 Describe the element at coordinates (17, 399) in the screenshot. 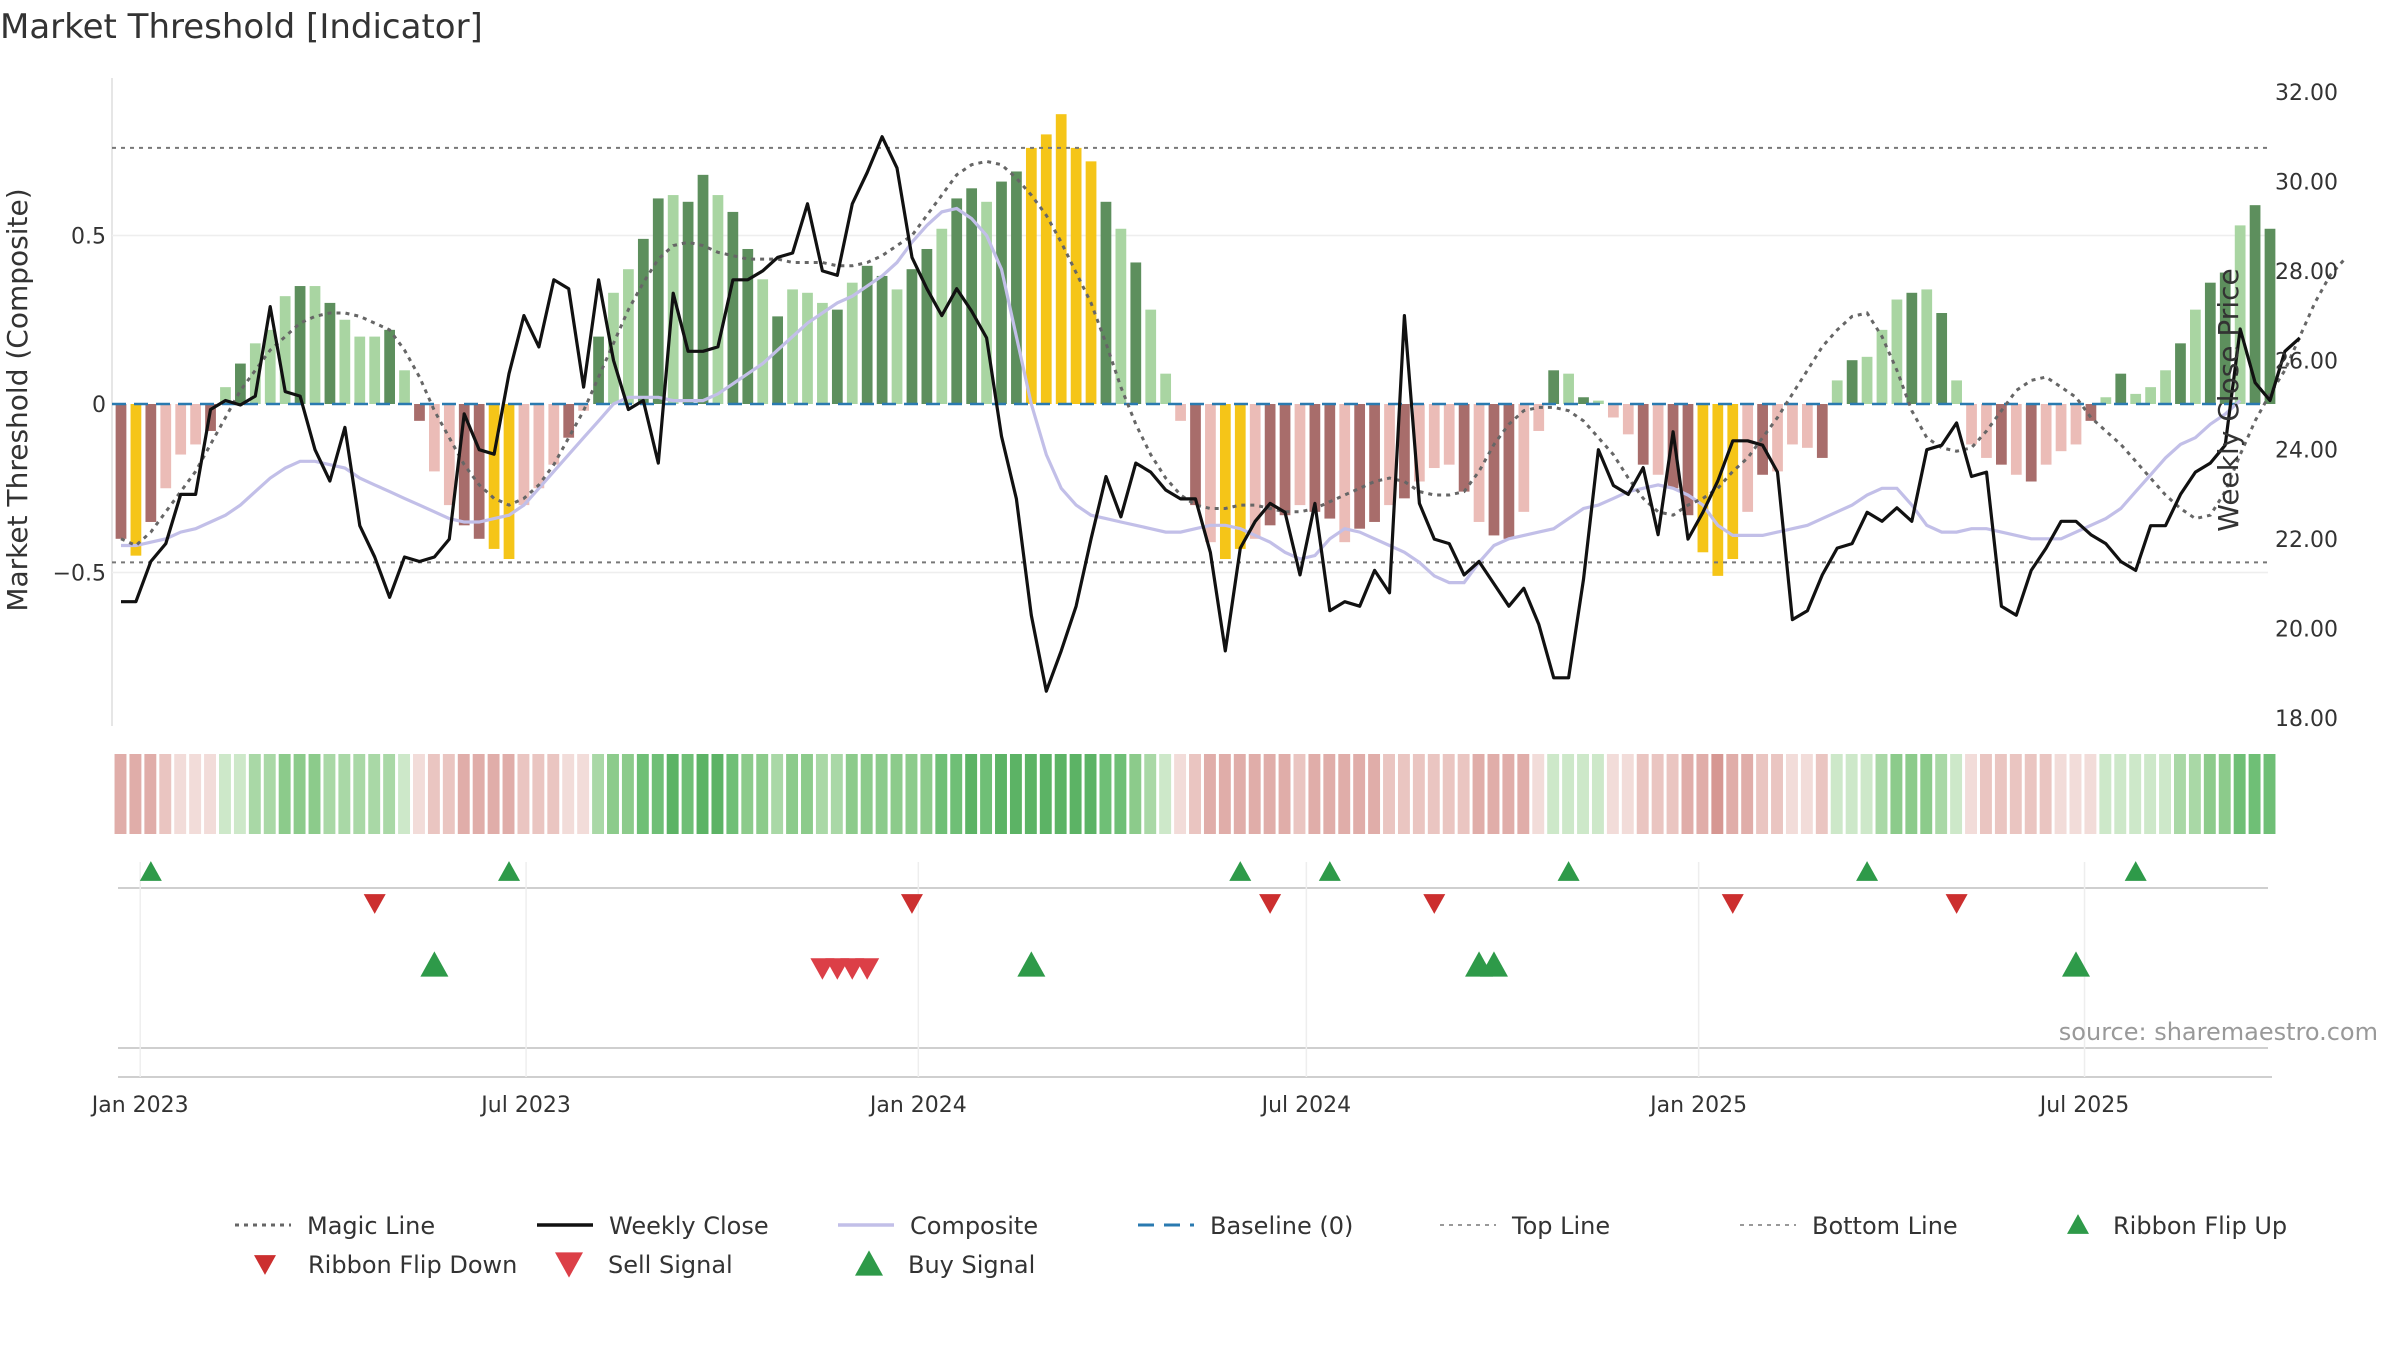

I see `left-axis-label: Market Threshold (Composite)` at that location.